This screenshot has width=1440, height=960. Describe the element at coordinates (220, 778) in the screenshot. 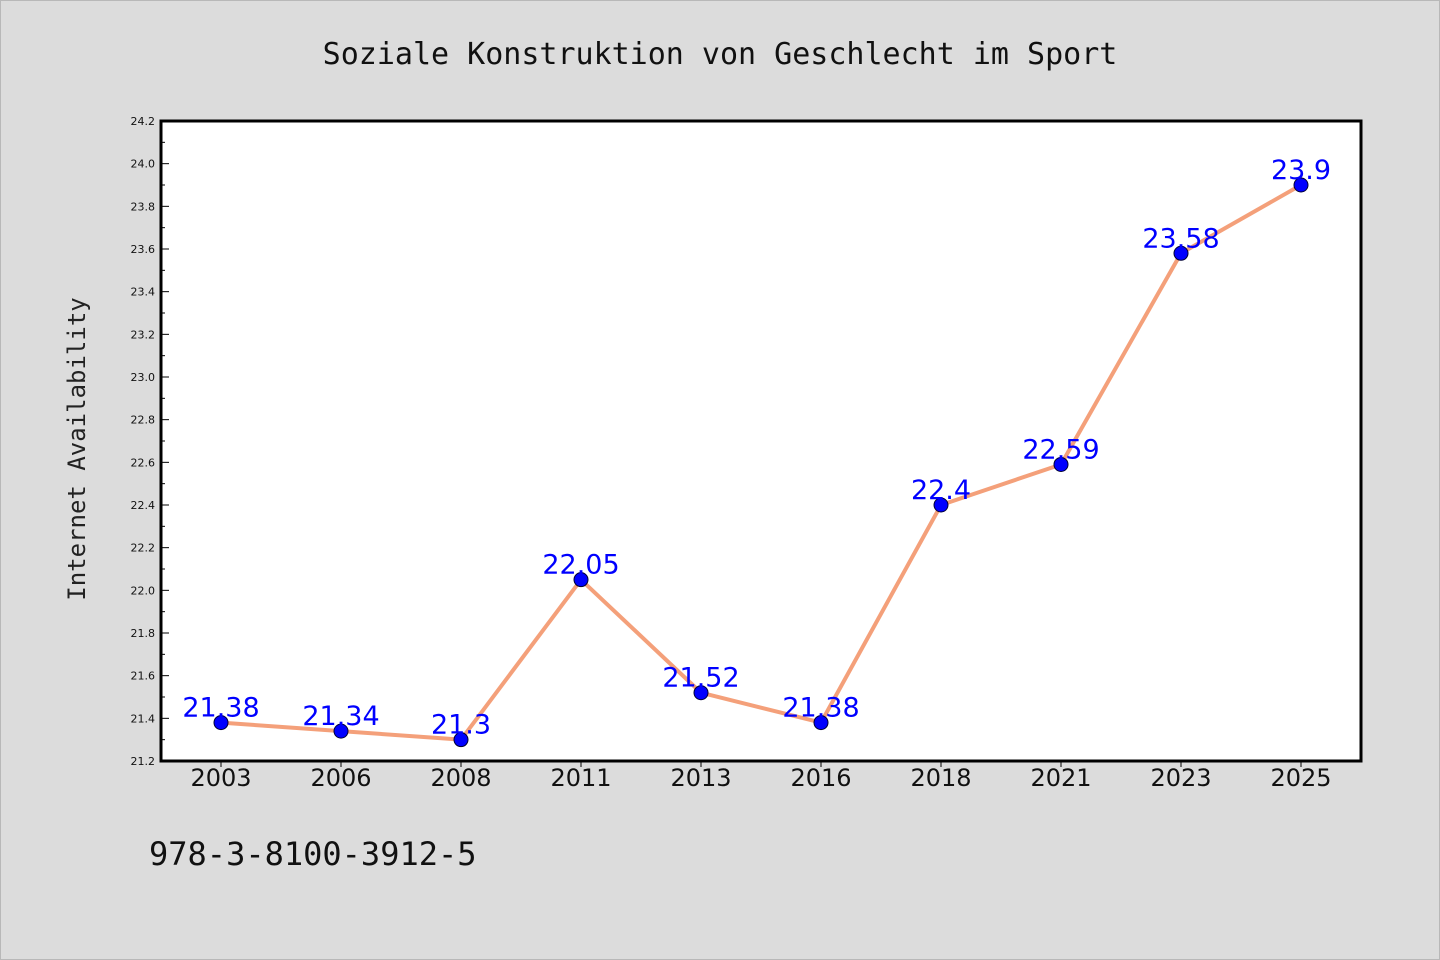

I see `x-tick-label: 2003` at that location.